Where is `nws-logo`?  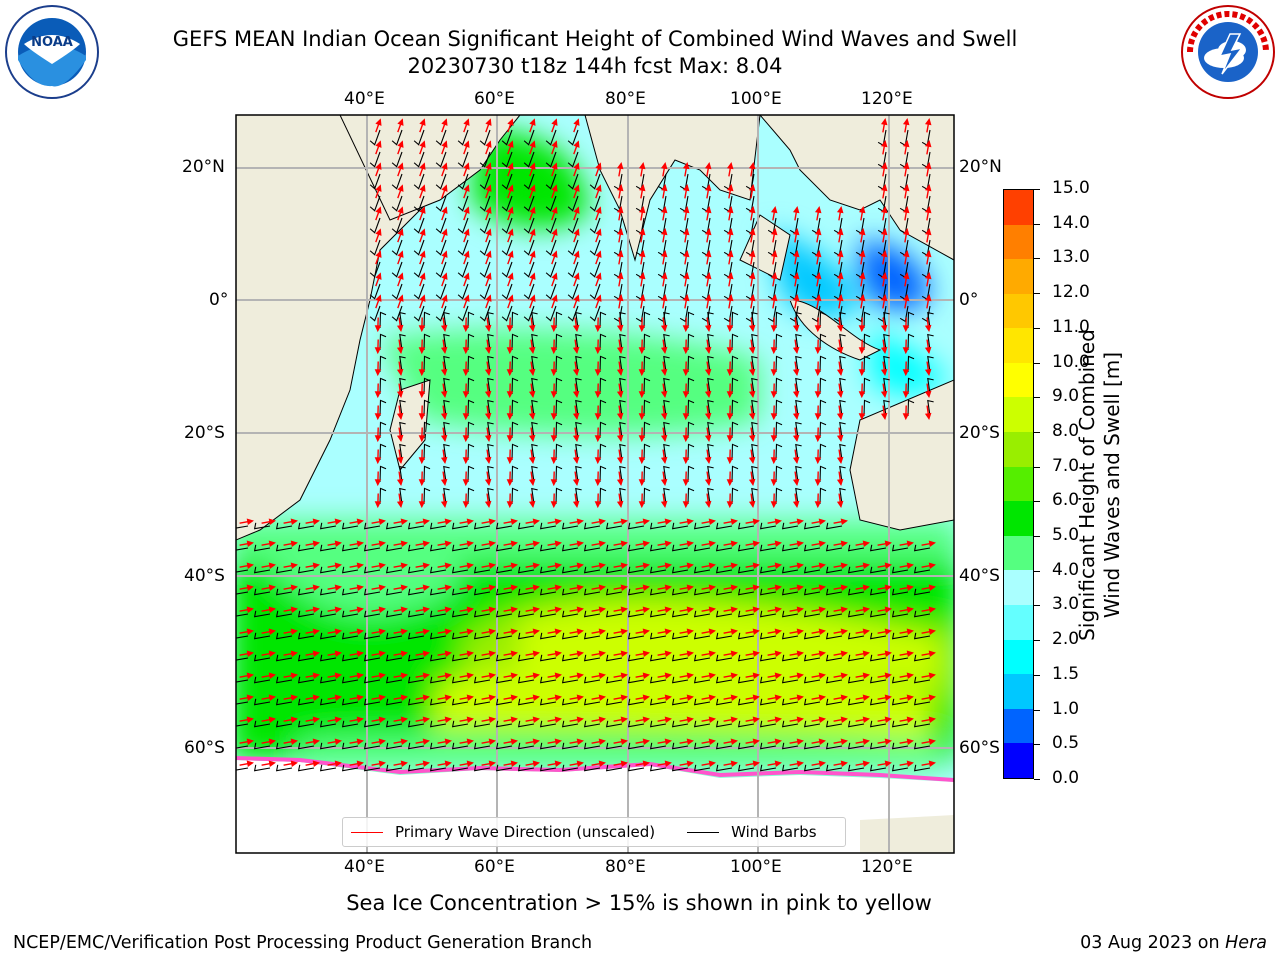
nws-logo is located at coordinates (1228, 52).